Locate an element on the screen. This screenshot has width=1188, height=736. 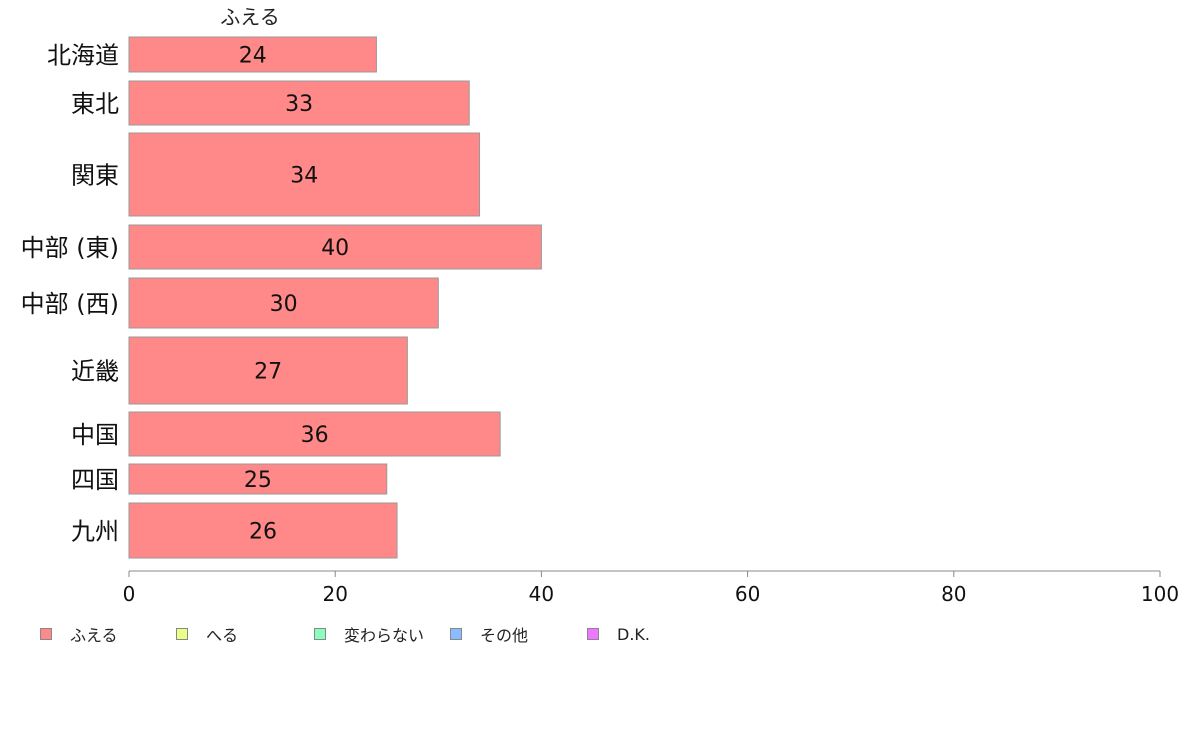
chart-title: ふえる is located at coordinates (249, 17).